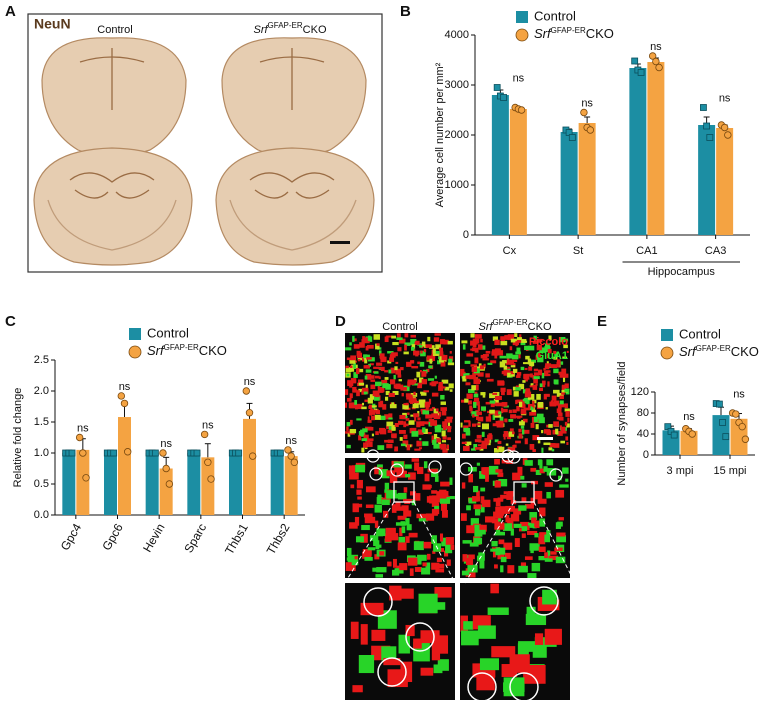 The image size is (765, 710). What do you see at coordinates (166, 444) in the screenshot?
I see `significance-label: ns` at bounding box center [166, 444].